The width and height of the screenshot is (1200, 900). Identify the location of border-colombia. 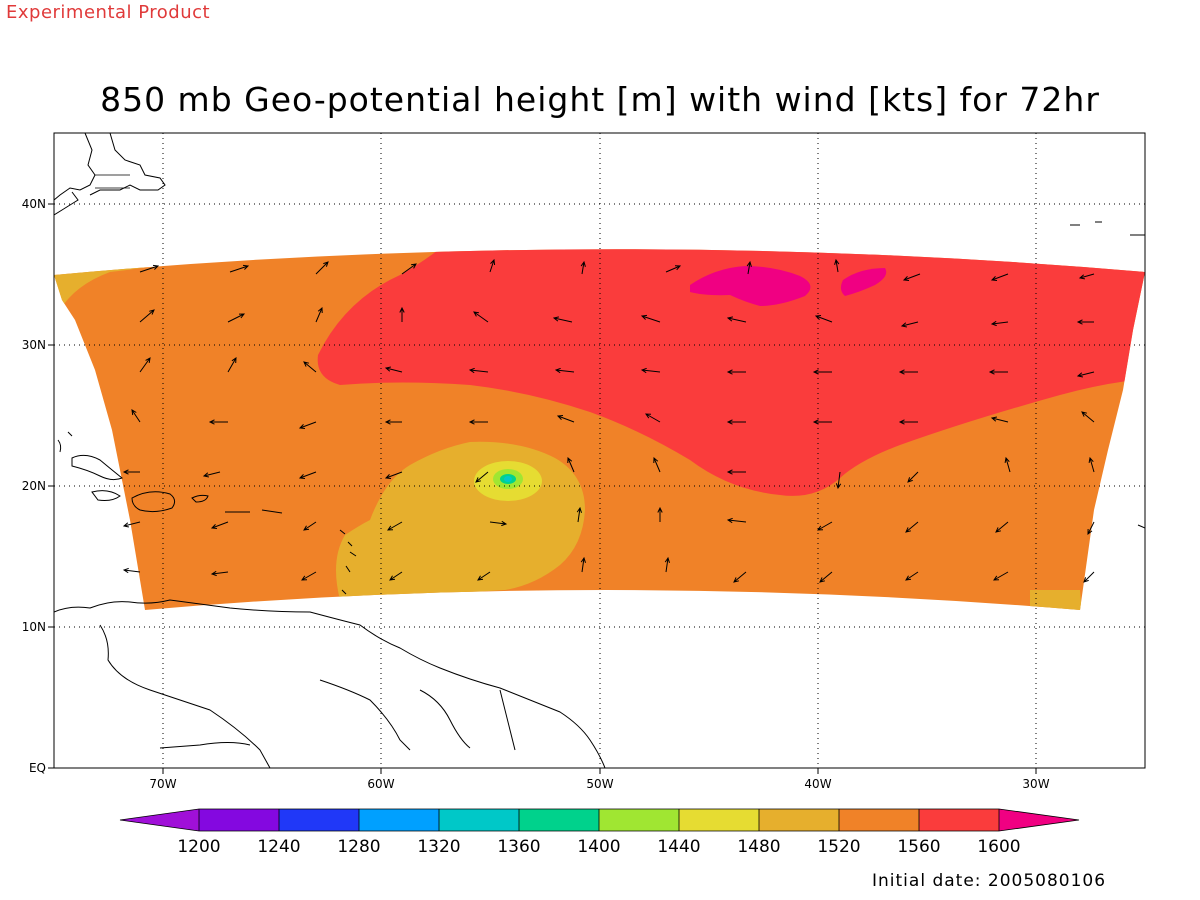
(205, 745).